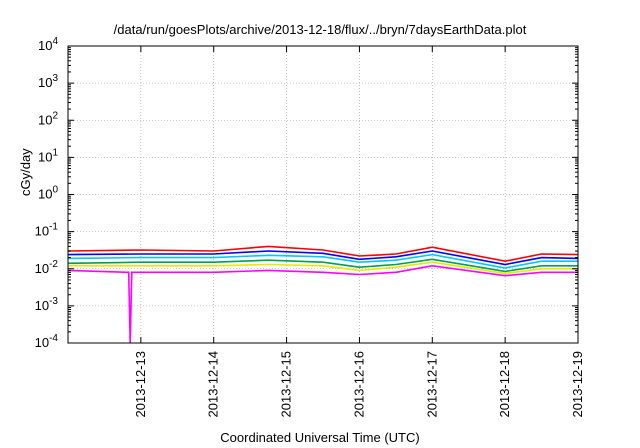 Image resolution: width=640 pixels, height=448 pixels. Describe the element at coordinates (47, 230) in the screenshot. I see `y-tick-label: 10⁻¹` at that location.